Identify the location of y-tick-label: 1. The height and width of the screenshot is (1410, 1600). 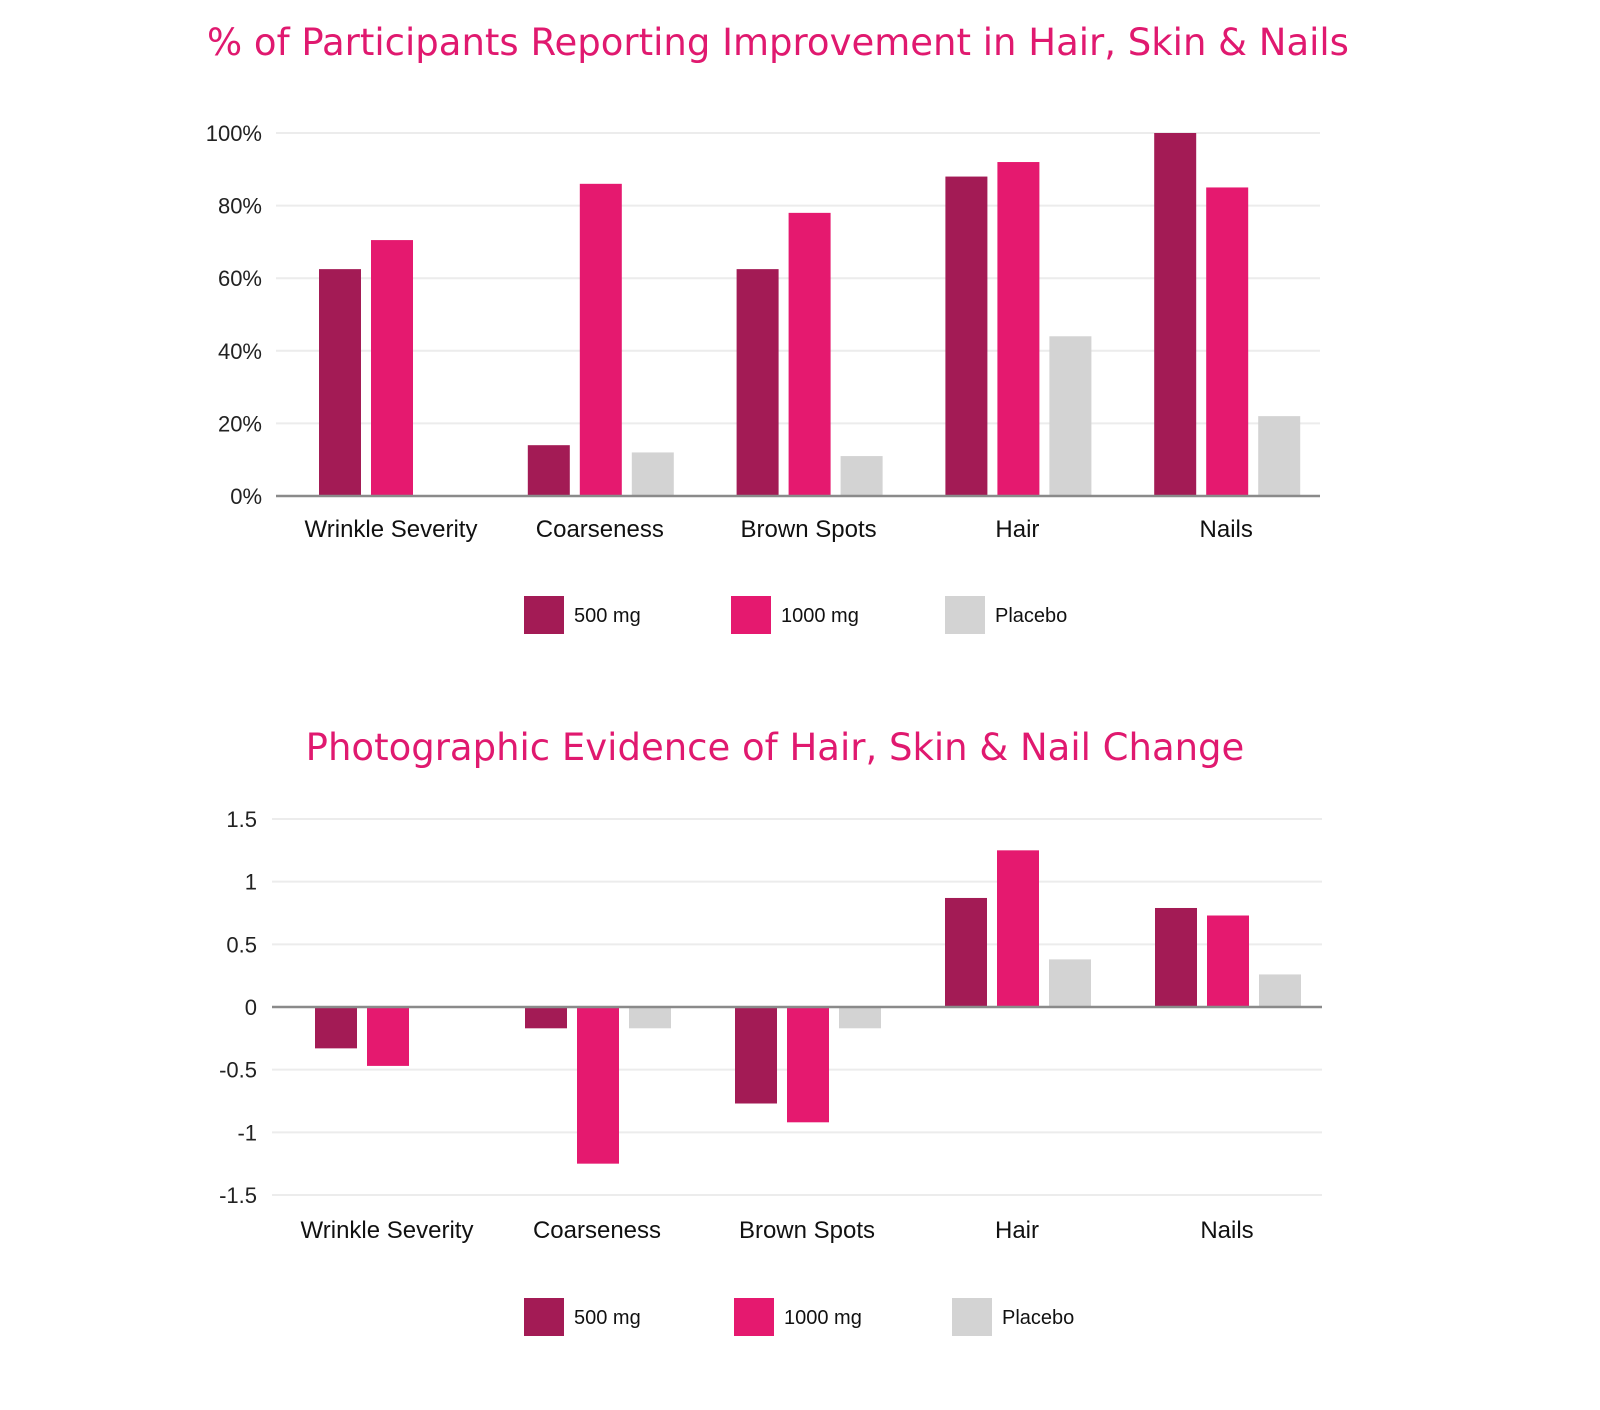
(251, 882).